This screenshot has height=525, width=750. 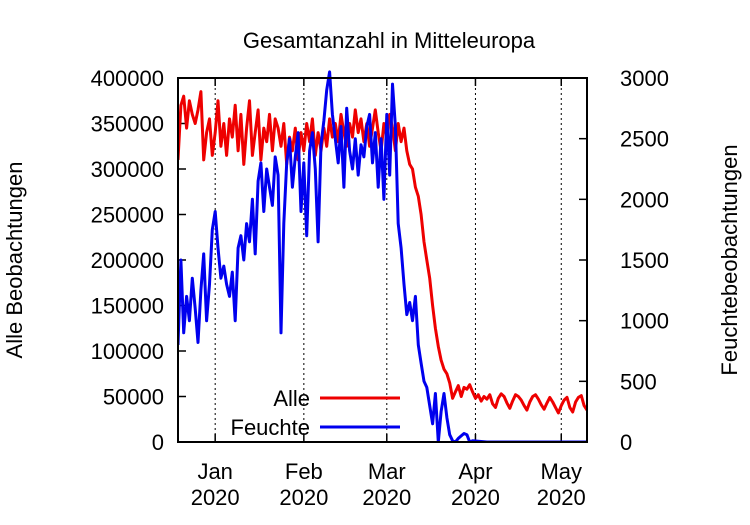 What do you see at coordinates (387, 471) in the screenshot?
I see `x-tick-label-month: Mar` at bounding box center [387, 471].